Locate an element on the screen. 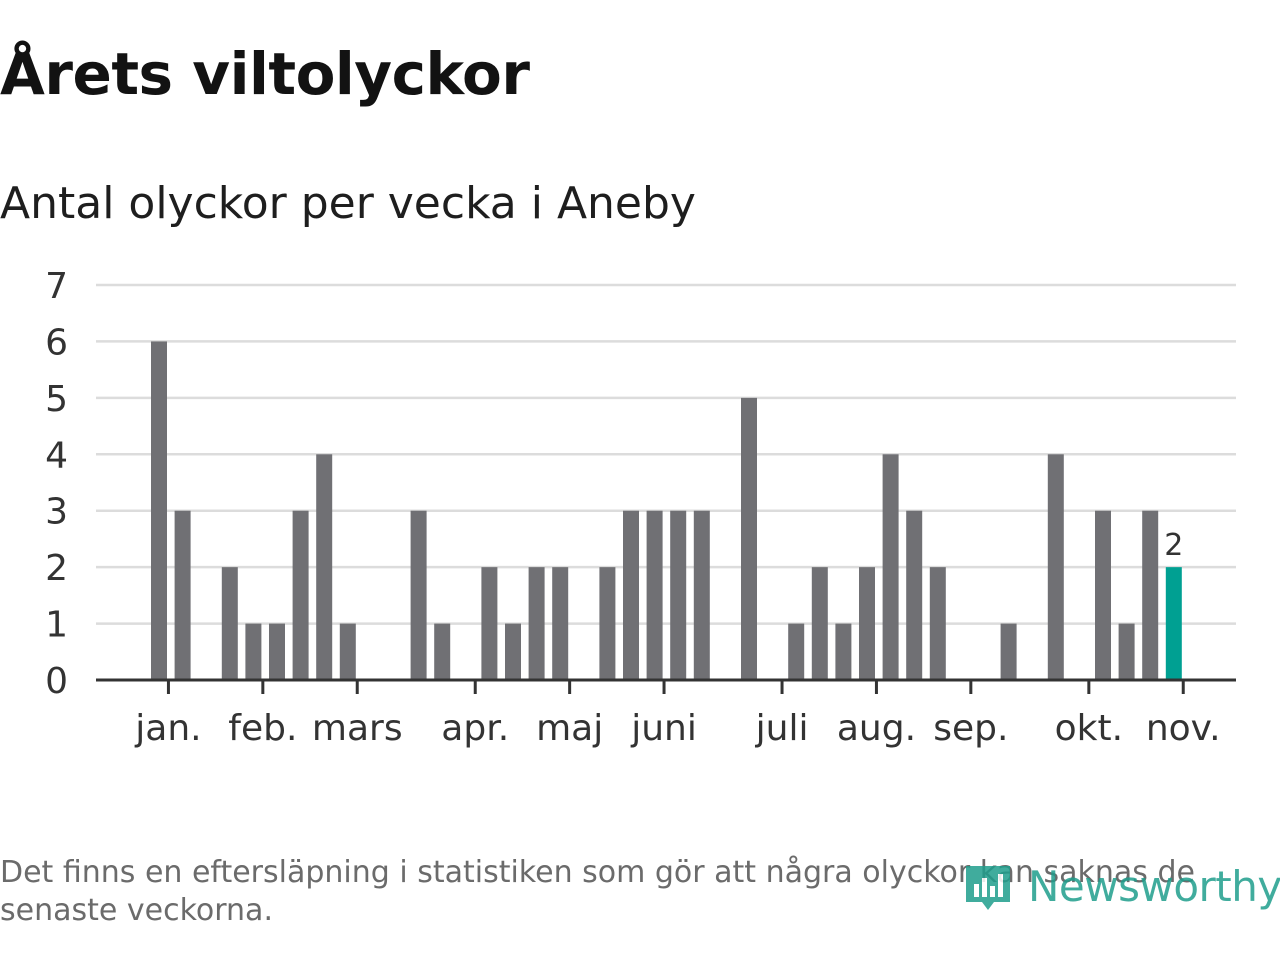 This screenshot has height=960, width=1280. x-tick-label: apr. is located at coordinates (475, 728).